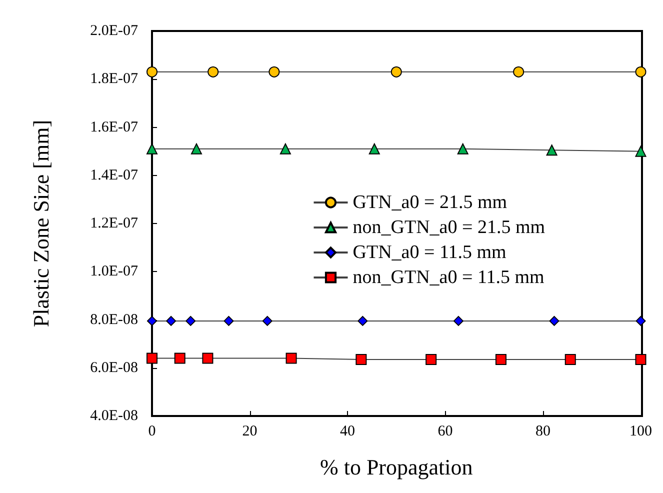 The width and height of the screenshot is (663, 493). What do you see at coordinates (448, 277) in the screenshot?
I see `legend-label: non_GTN_a0 = 11.5 mm` at bounding box center [448, 277].